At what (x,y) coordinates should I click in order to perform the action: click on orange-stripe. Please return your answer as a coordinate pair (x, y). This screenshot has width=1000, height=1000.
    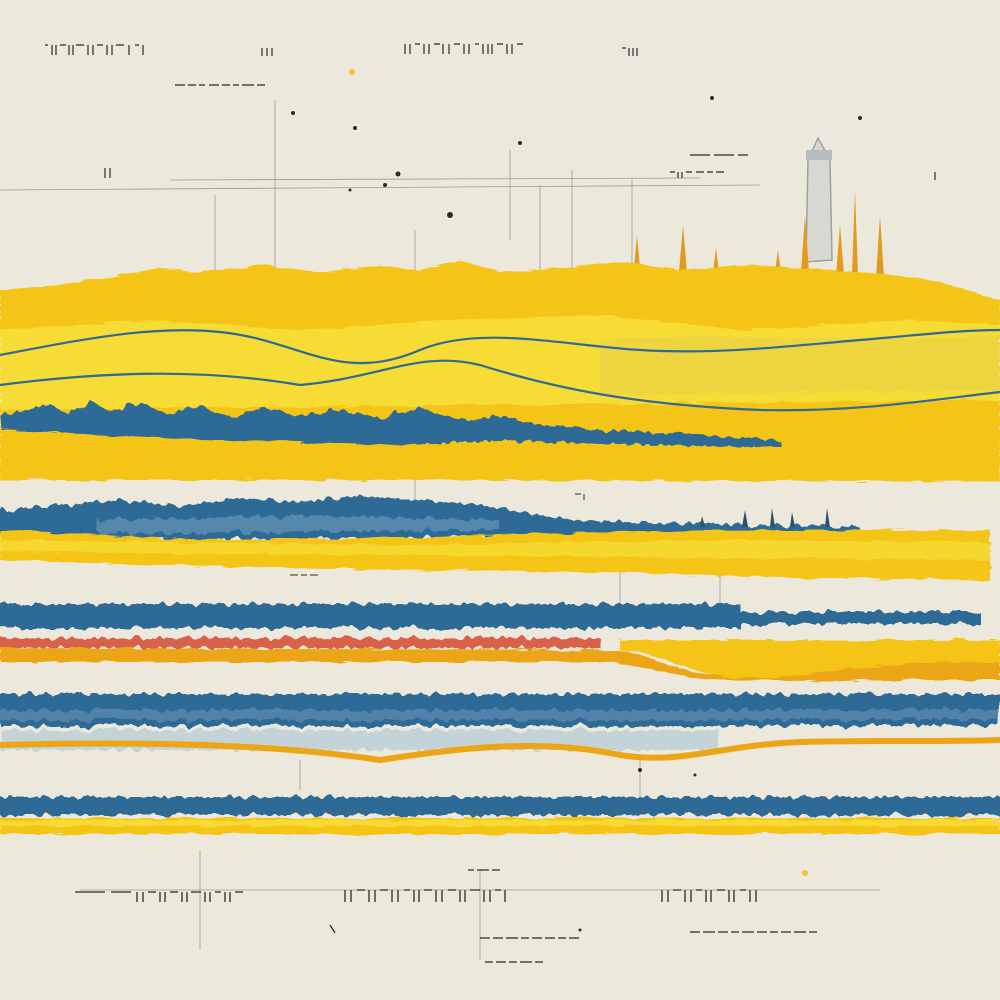
    Looking at the image, I should click on (500, 660).